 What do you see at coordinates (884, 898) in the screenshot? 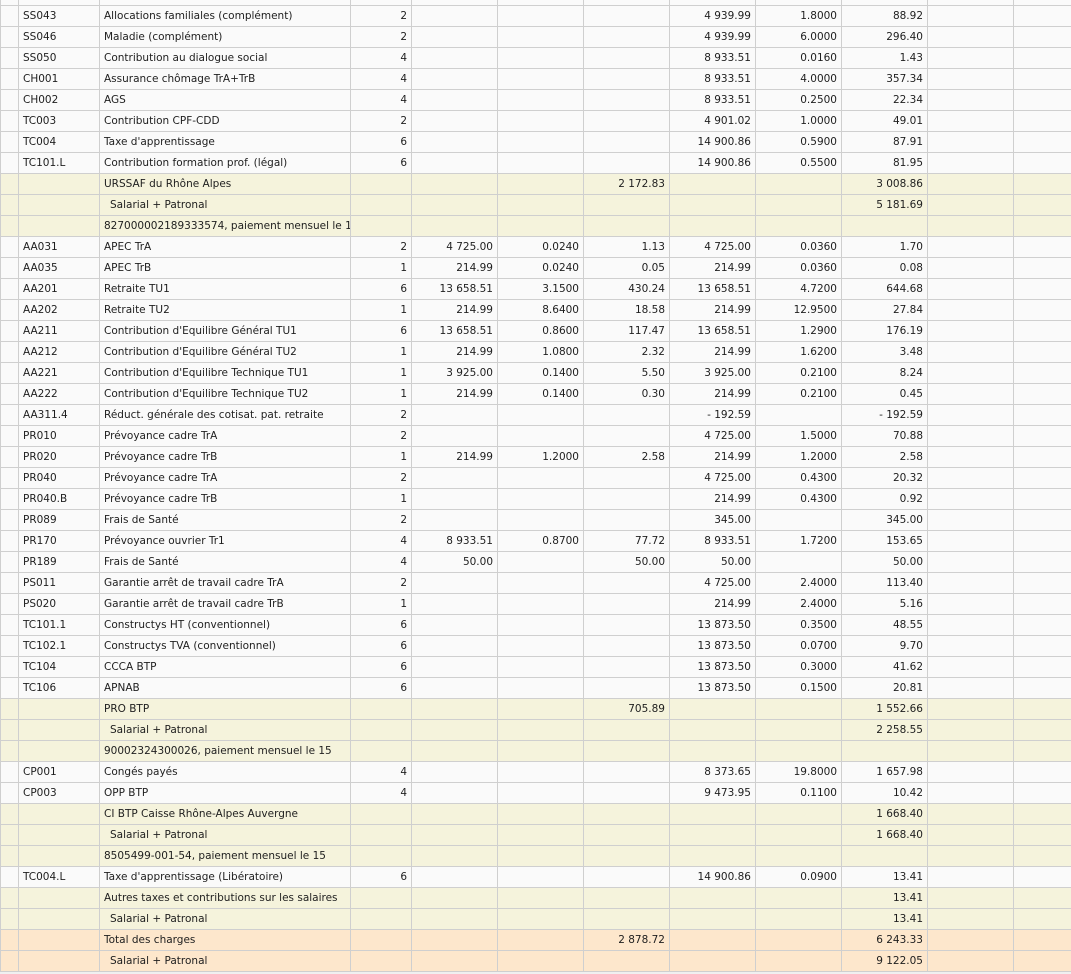
I see `amount-patronal-cell: 13.41` at bounding box center [884, 898].